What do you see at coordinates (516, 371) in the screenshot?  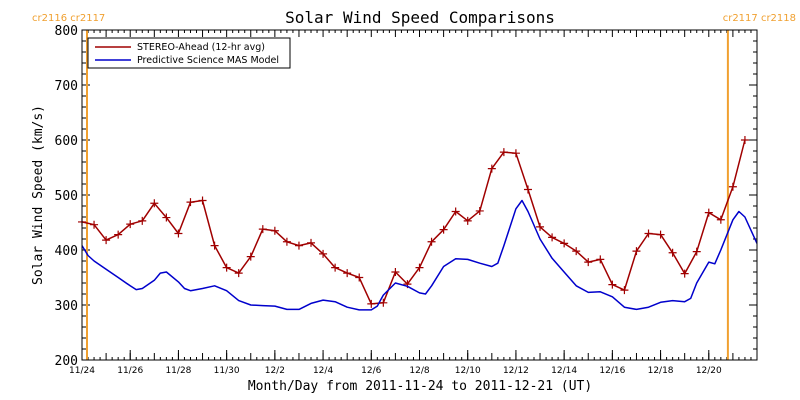 I see `x-tick-label: 12/12` at bounding box center [516, 371].